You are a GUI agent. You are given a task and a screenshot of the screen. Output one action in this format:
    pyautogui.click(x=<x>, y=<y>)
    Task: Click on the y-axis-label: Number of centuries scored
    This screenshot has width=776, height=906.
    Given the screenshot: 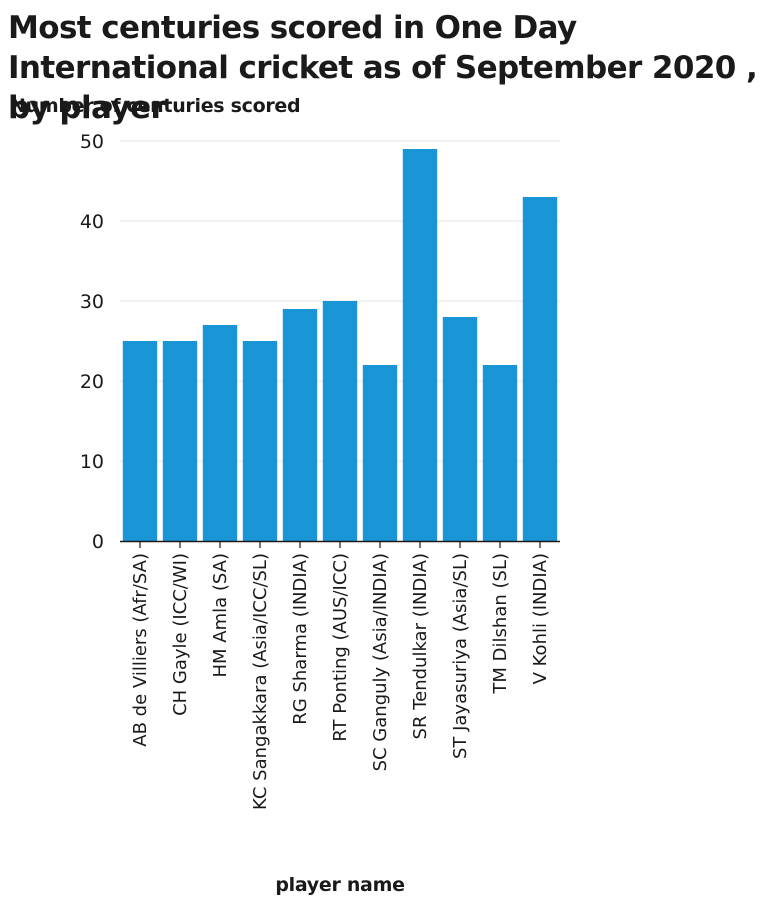 What is the action you would take?
    pyautogui.click(x=155, y=106)
    